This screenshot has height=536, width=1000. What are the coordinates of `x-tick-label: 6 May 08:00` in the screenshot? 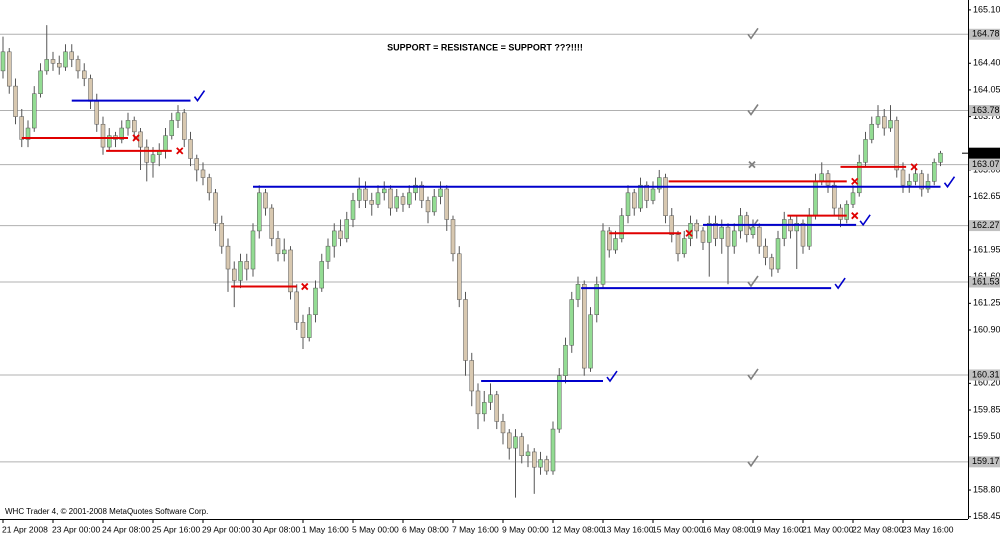 It's located at (425, 529).